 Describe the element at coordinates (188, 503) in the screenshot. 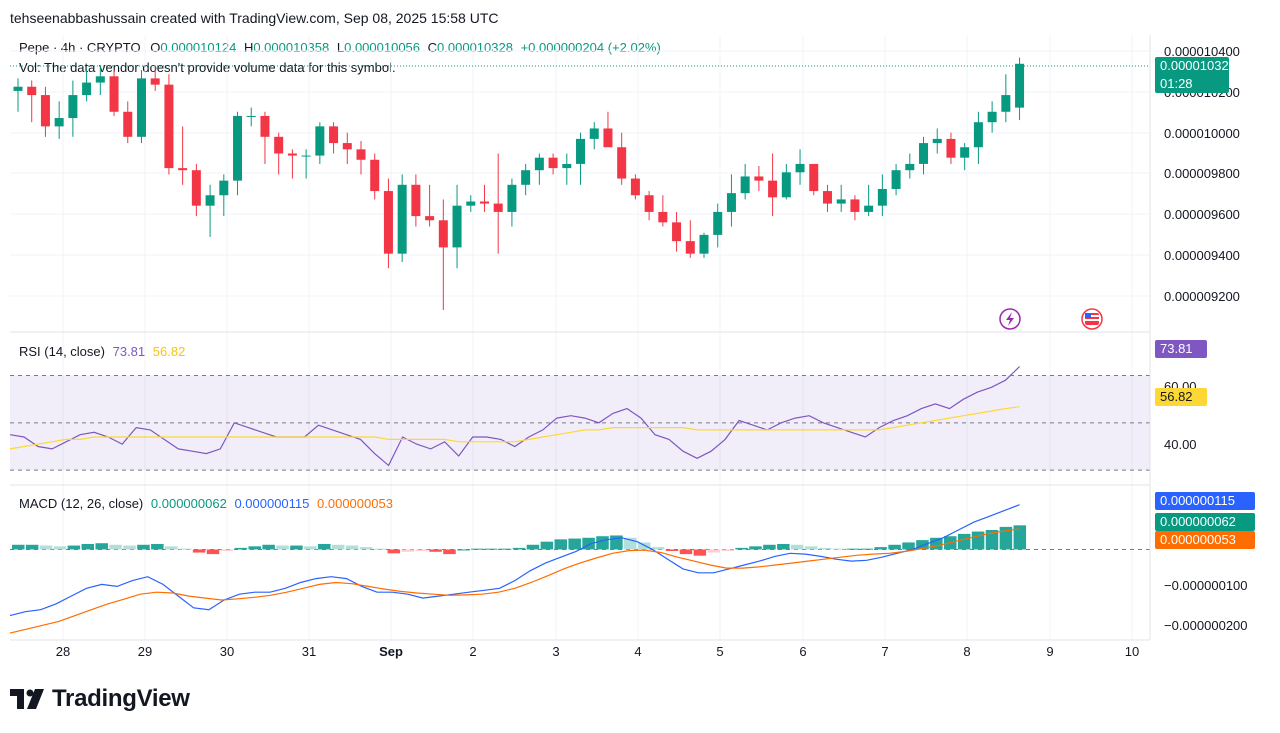

I see `macd-hist-value: 0.000000062` at that location.